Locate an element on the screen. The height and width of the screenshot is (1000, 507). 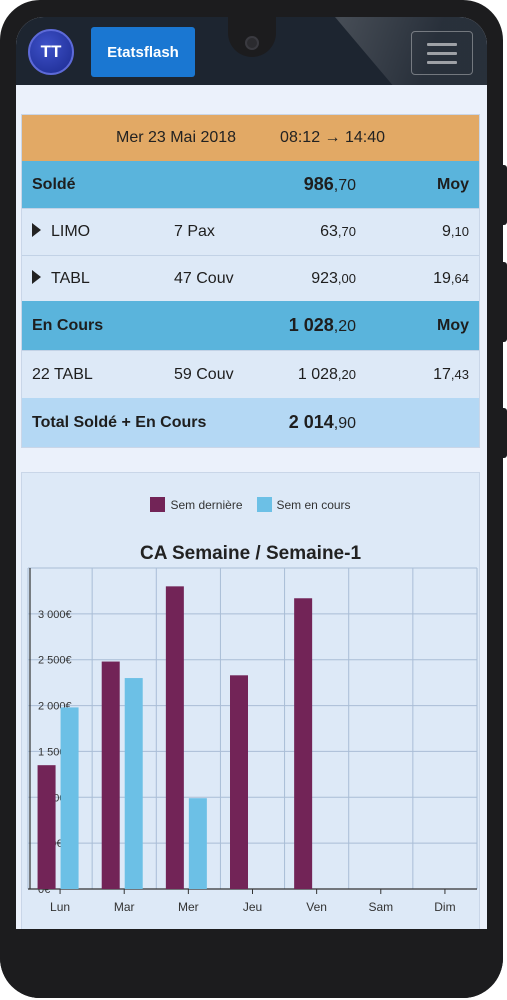
y-tick-label: 2 500€ is located at coordinates (55, 661).